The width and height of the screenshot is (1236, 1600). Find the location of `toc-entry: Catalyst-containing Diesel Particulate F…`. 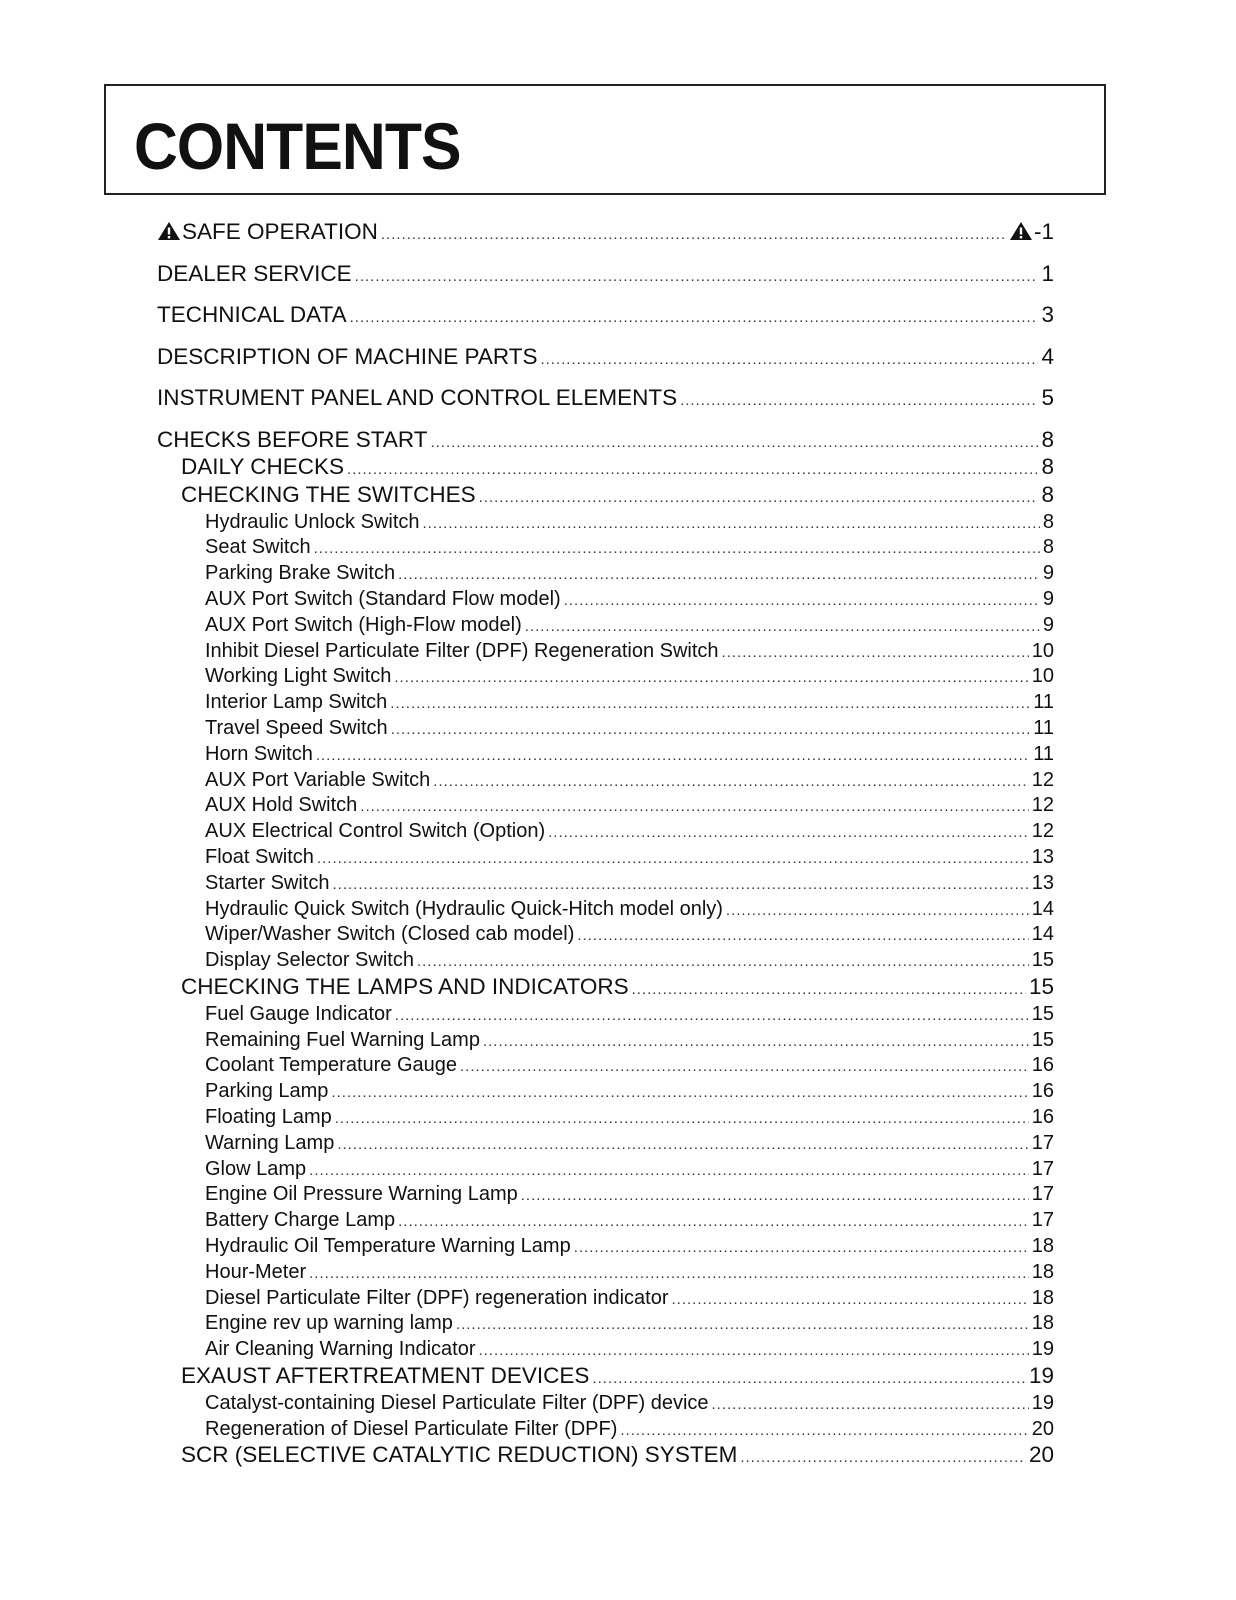

toc-entry: Catalyst-containing Diesel Particulate F… is located at coordinates (629, 1403).